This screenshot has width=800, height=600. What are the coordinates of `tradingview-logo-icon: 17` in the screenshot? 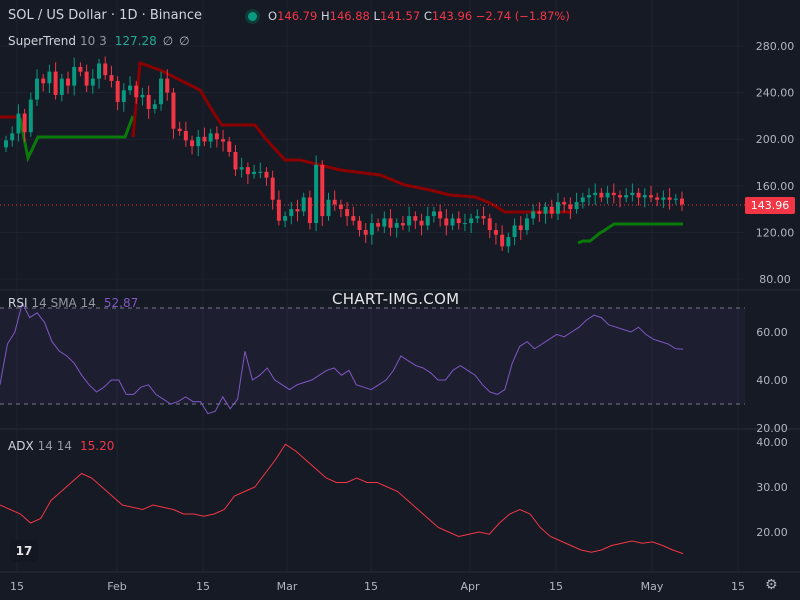 It's located at (24, 551).